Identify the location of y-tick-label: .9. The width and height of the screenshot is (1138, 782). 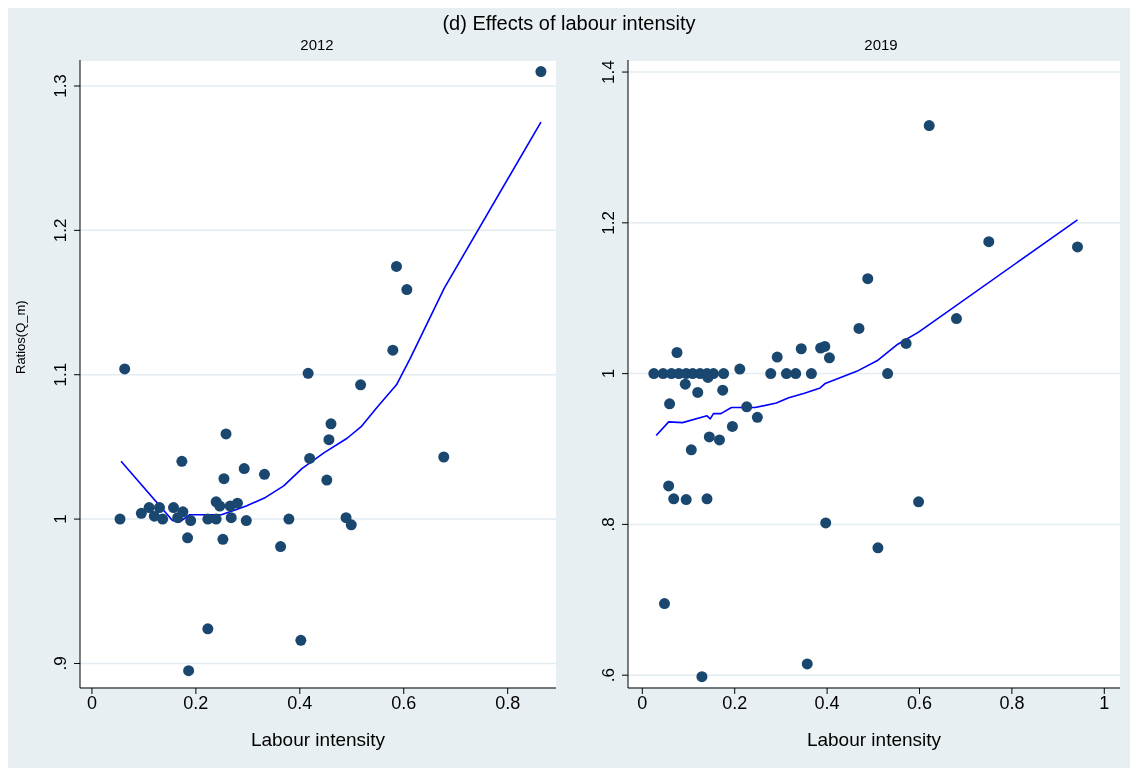
(60, 663).